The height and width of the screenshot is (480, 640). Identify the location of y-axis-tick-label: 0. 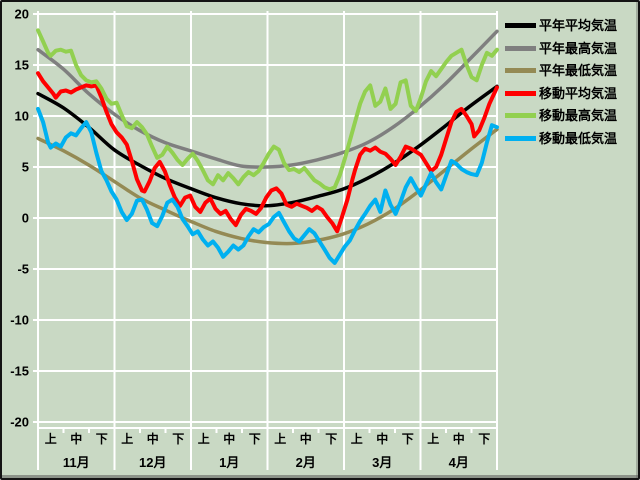
(25, 218).